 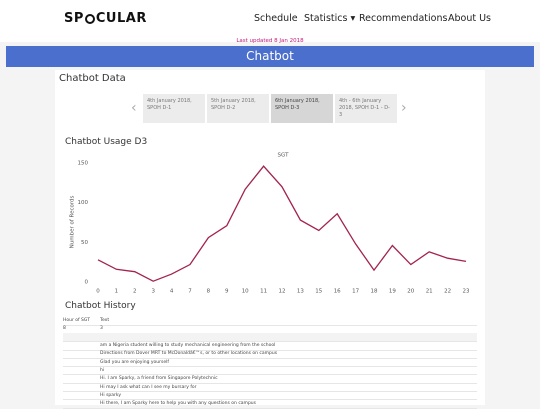 I want to click on cell: 8, so click(x=64, y=328).